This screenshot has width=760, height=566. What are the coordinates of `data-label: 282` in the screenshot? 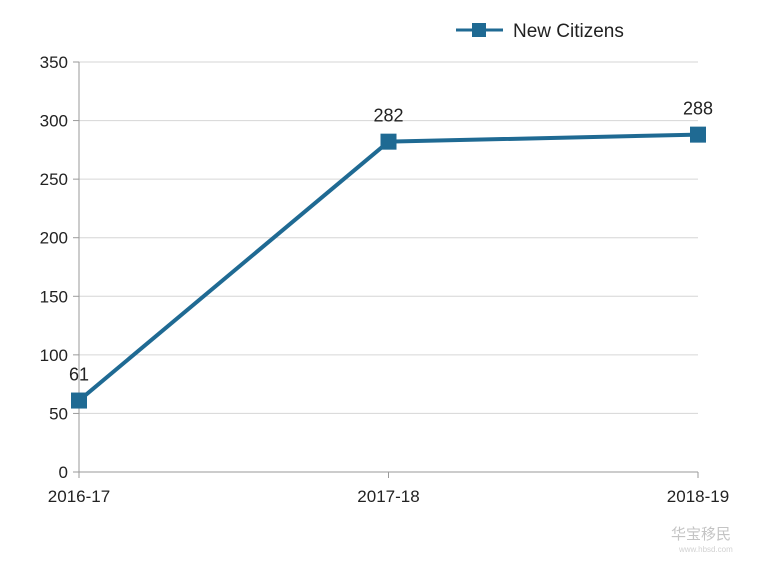 It's located at (388, 116).